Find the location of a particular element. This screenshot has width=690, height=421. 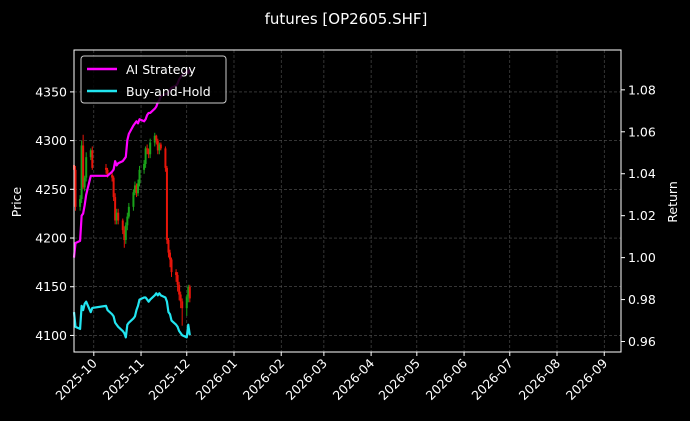

y-tick-label-left: 4350 is located at coordinates (51, 91).